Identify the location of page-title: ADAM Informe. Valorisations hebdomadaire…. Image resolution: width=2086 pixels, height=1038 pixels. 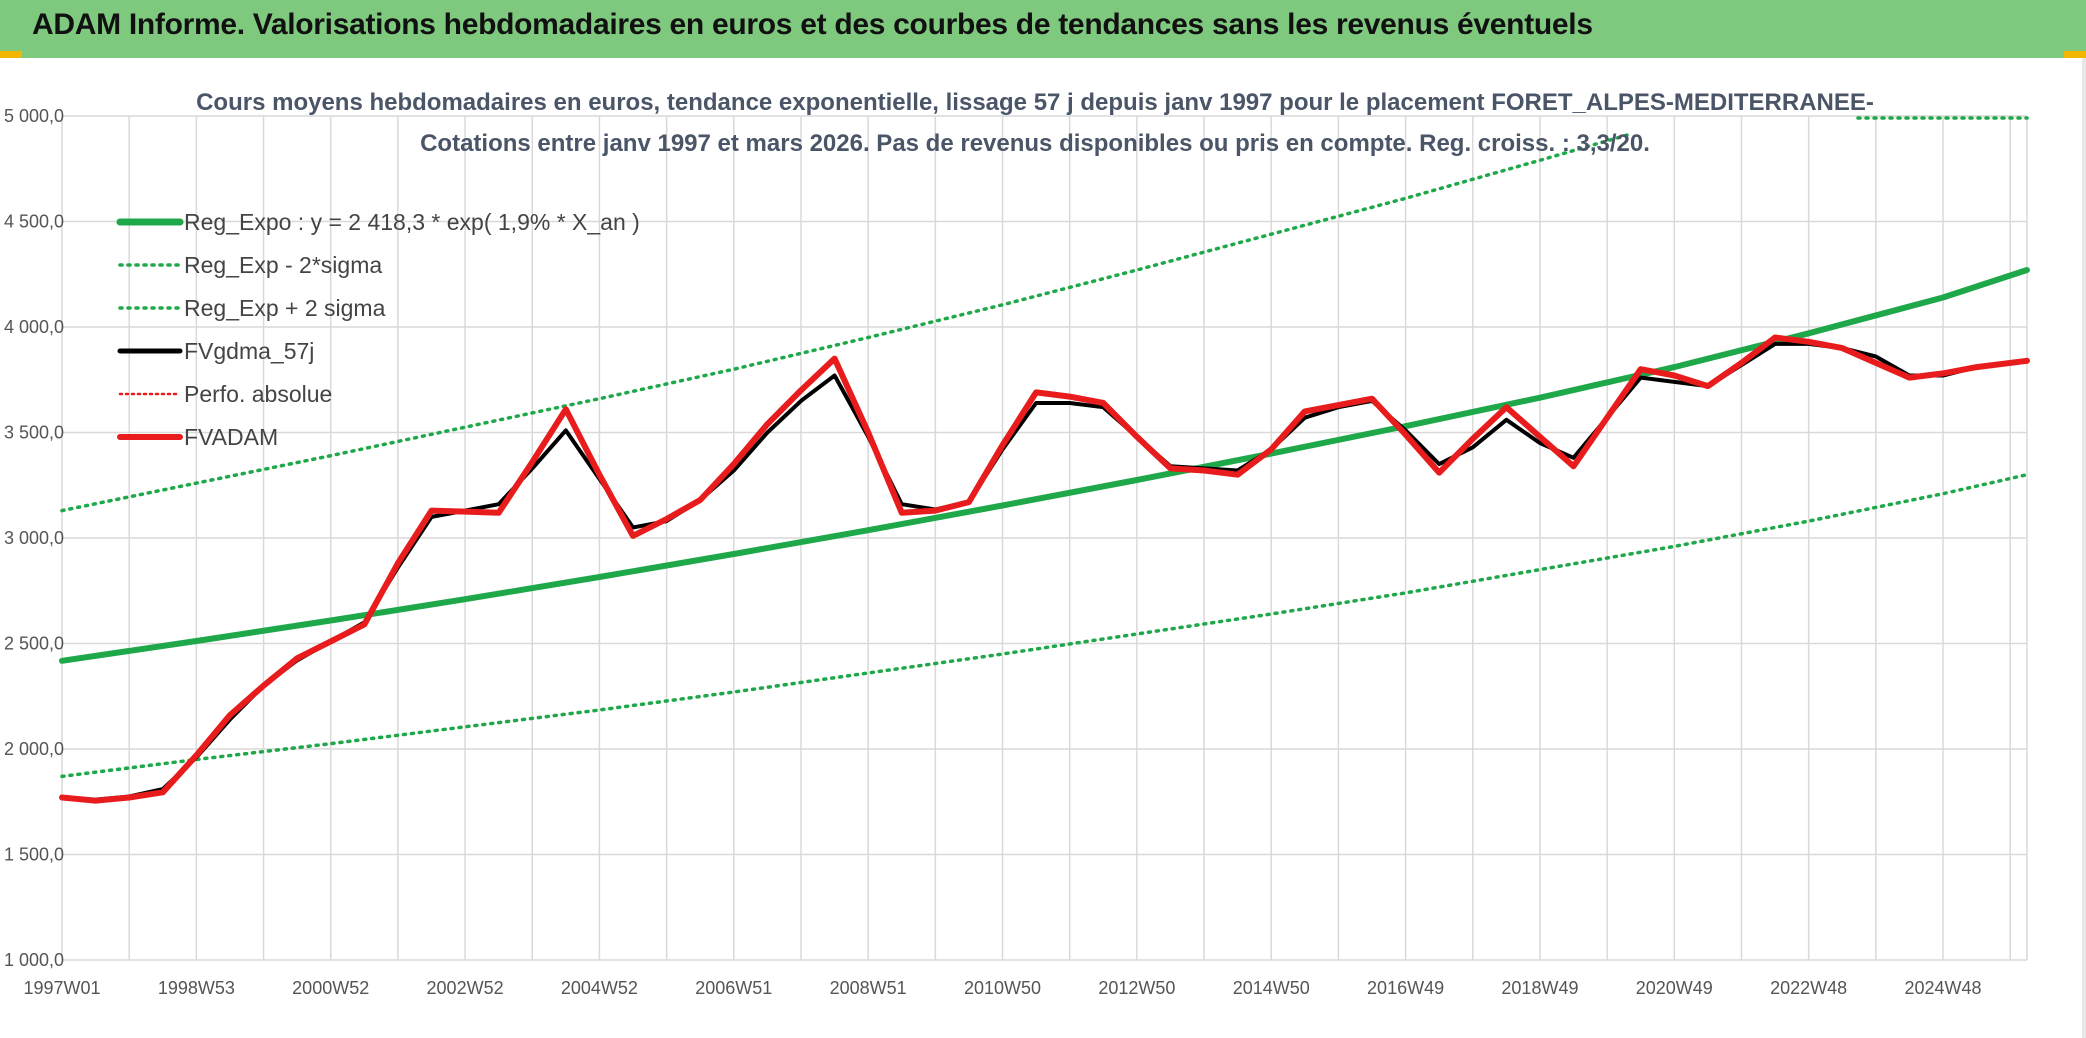
(812, 24).